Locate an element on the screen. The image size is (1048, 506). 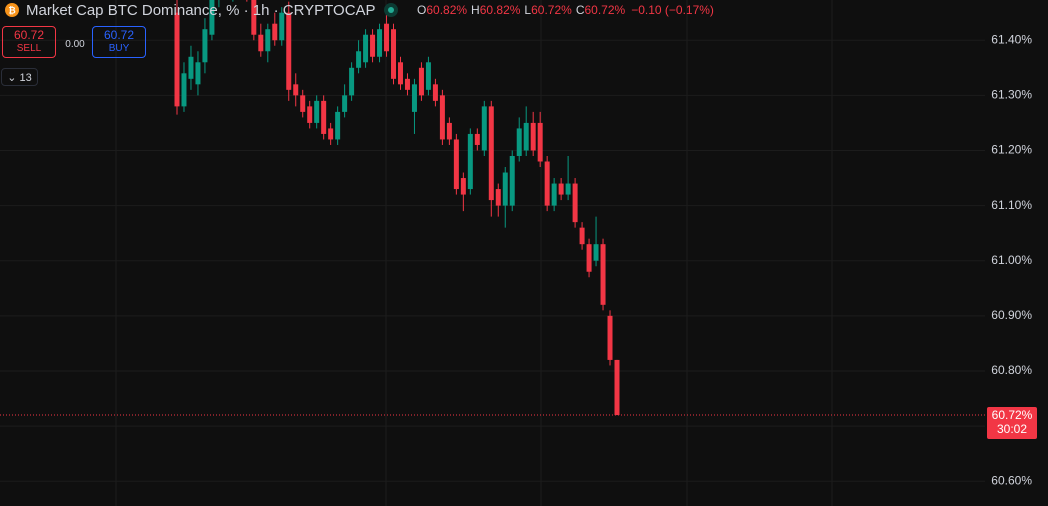
coin-icon is located at coordinates (12, 10).